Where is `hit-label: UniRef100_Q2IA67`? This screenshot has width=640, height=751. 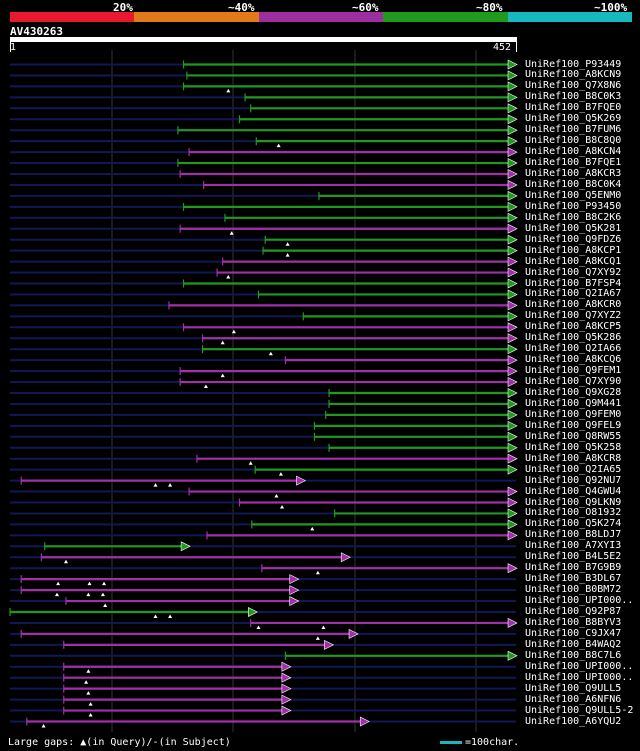 hit-label: UniRef100_Q2IA67 is located at coordinates (573, 294).